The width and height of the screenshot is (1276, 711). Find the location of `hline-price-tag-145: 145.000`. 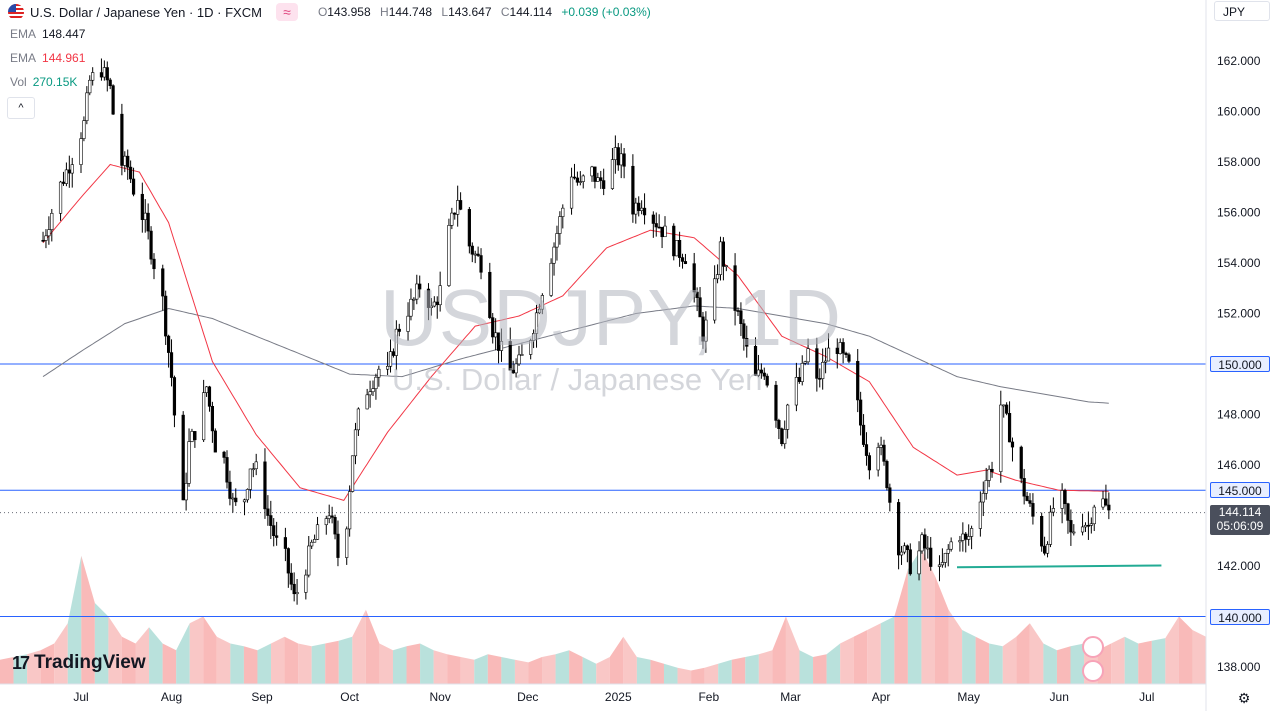

hline-price-tag-145: 145.000 is located at coordinates (1240, 490).